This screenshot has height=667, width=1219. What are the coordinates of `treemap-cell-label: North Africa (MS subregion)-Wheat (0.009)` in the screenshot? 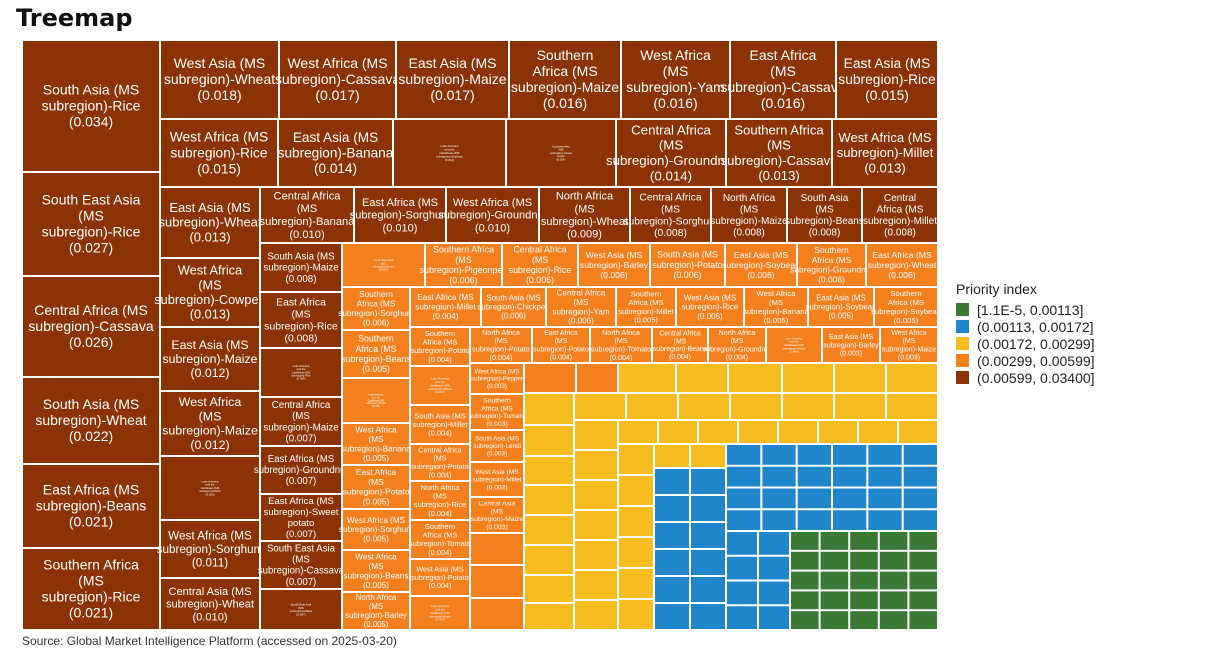 It's located at (584, 216).